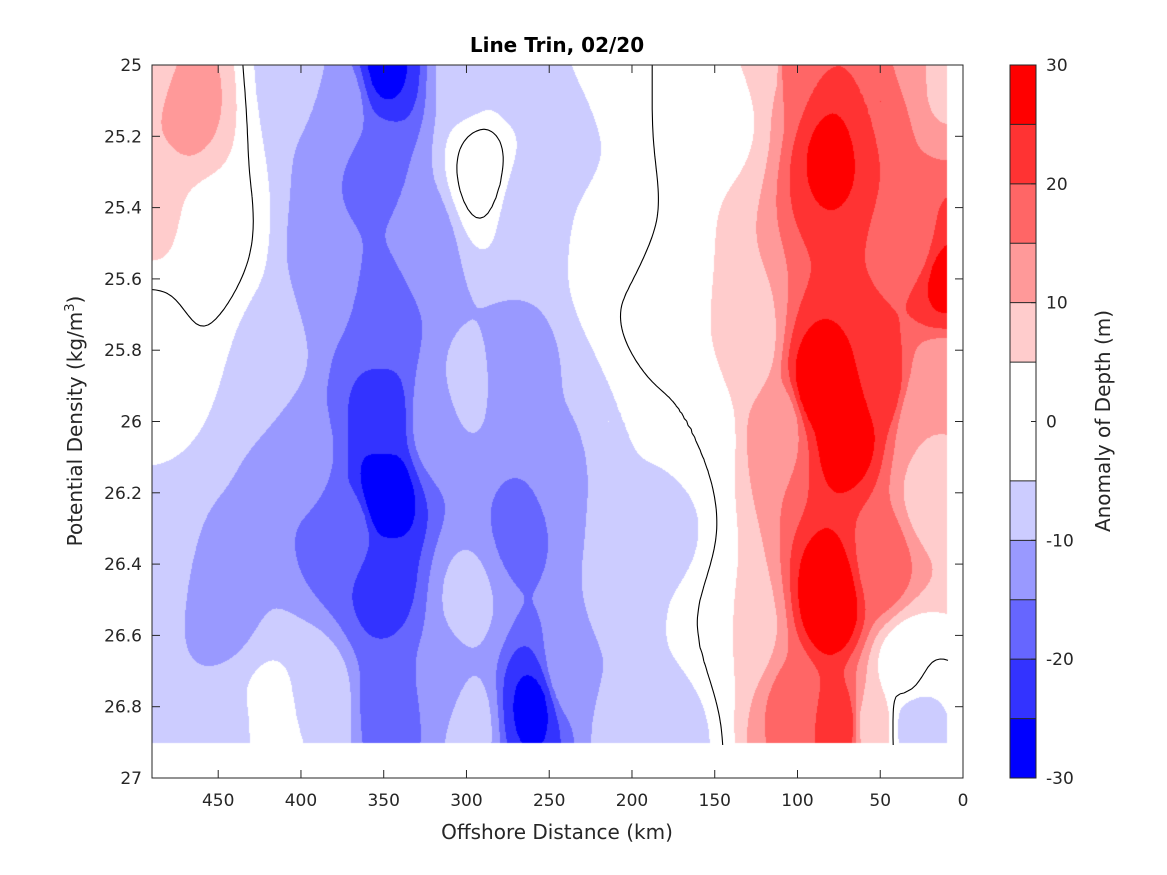  I want to click on colorbar-tick-label: 20, so click(1057, 185).